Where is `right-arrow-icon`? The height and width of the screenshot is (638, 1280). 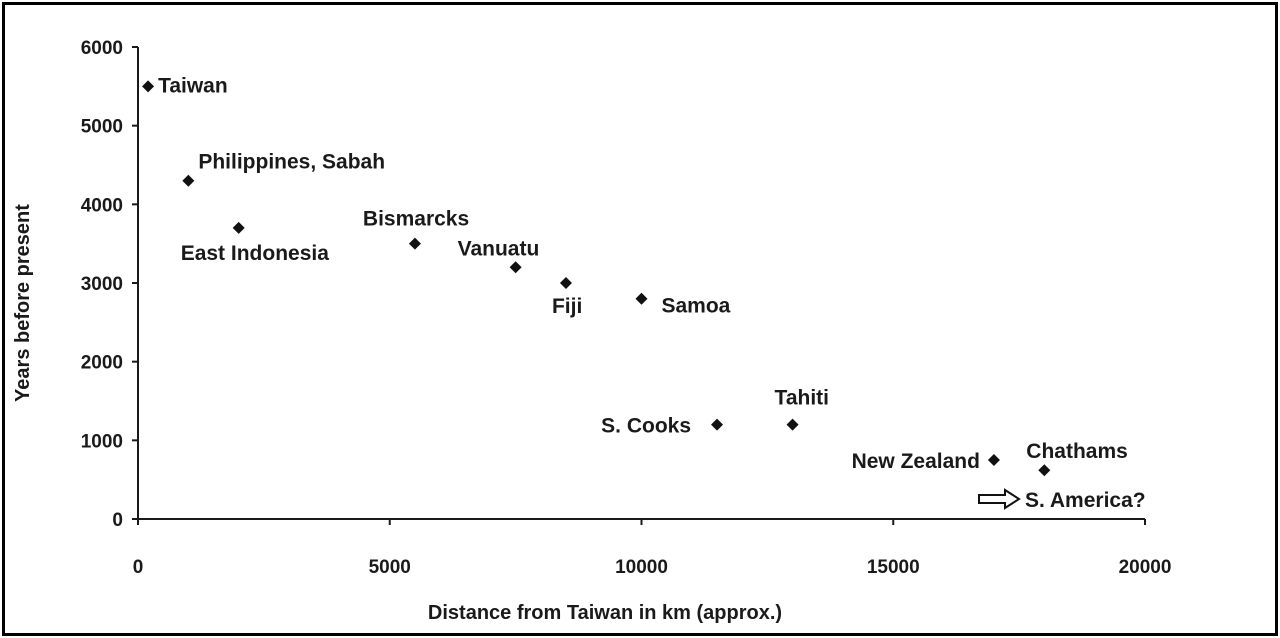 right-arrow-icon is located at coordinates (999, 499).